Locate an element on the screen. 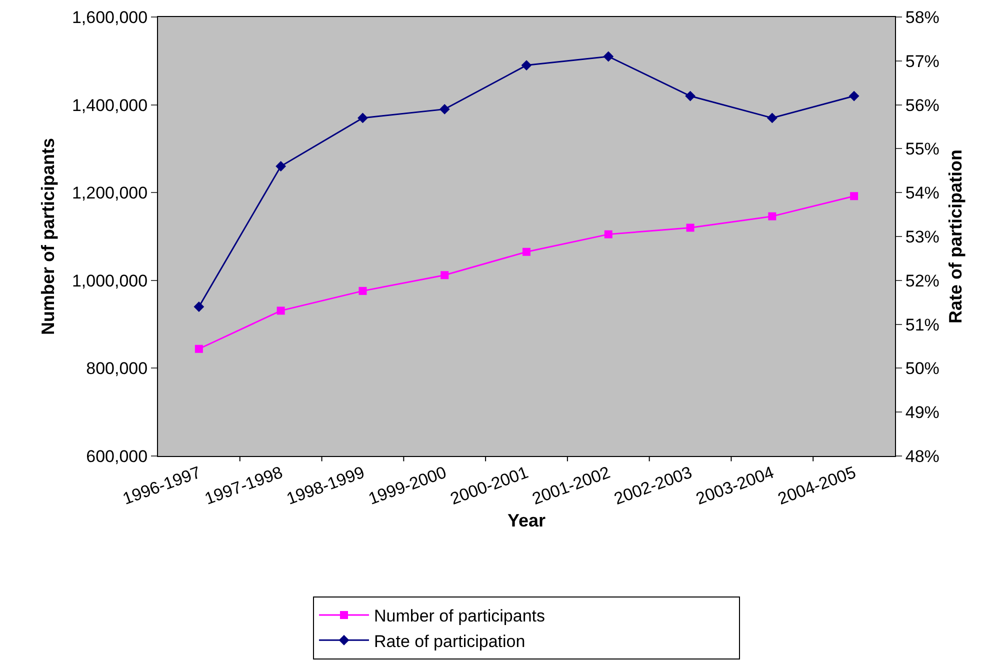 This screenshot has height=672, width=986. y2-tick-label: 57% is located at coordinates (922, 61).